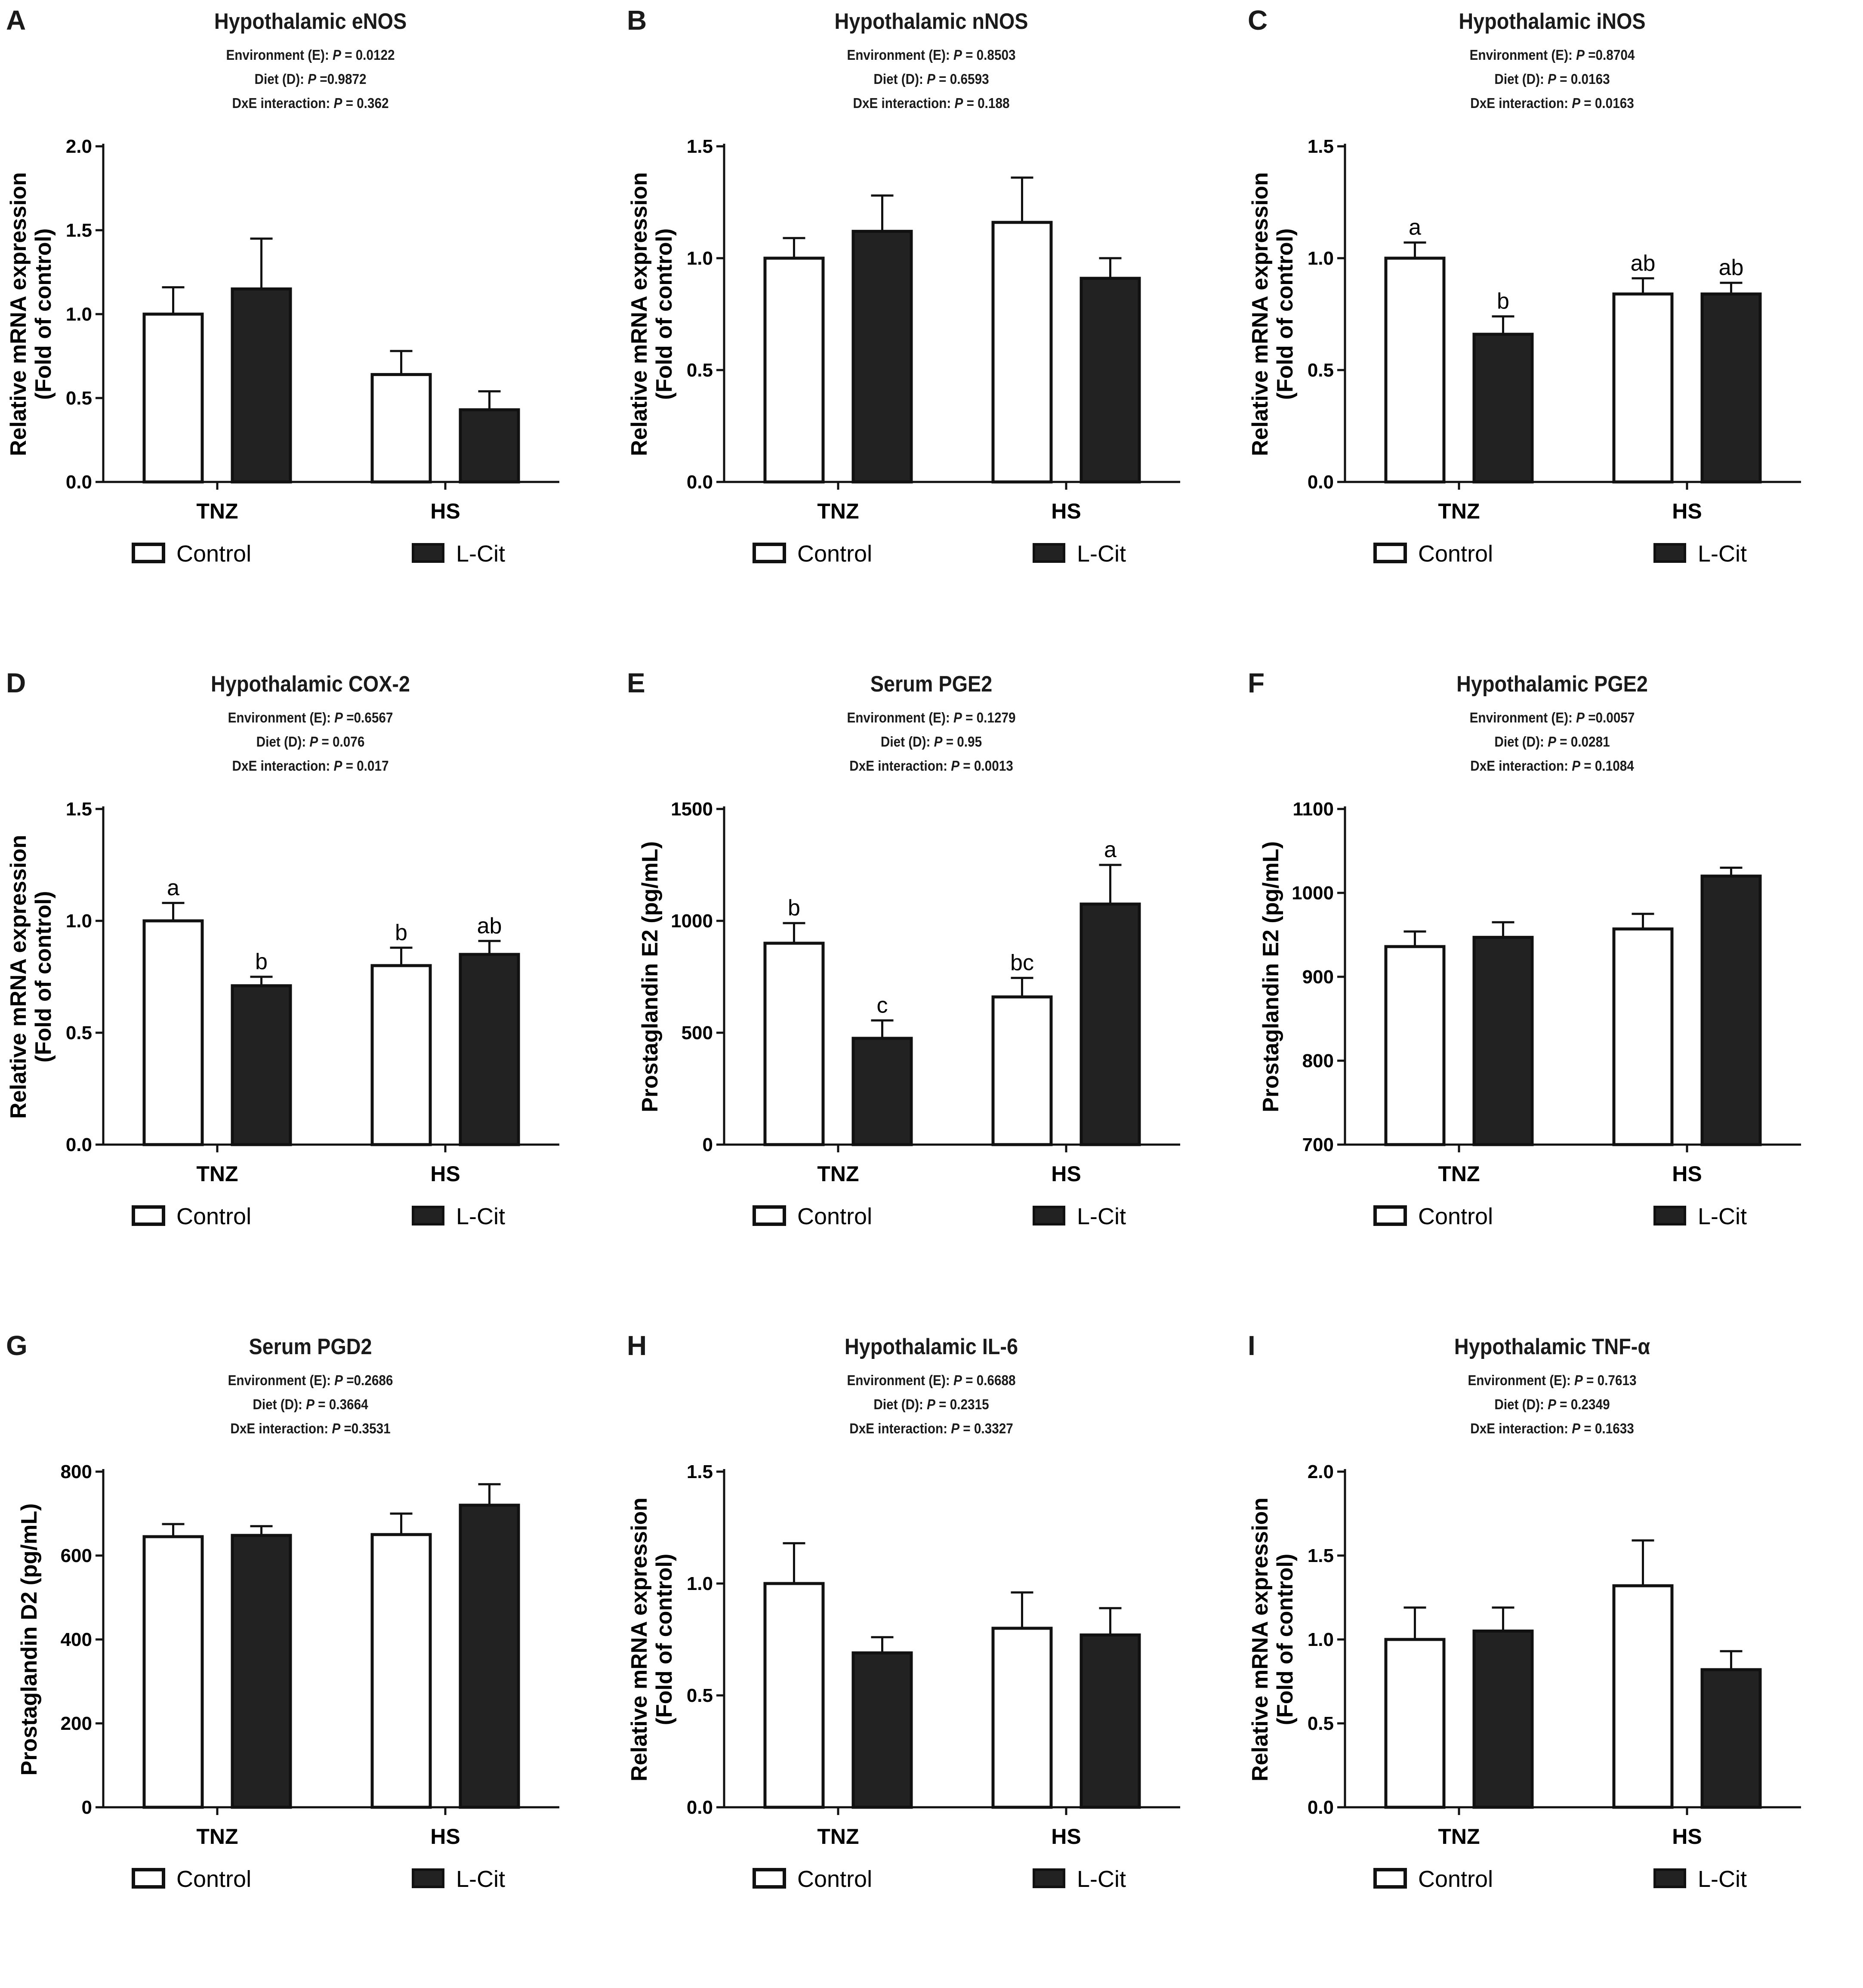  I want to click on stat-line-diet: Diet (D): P = 0.3664, so click(310, 1404).